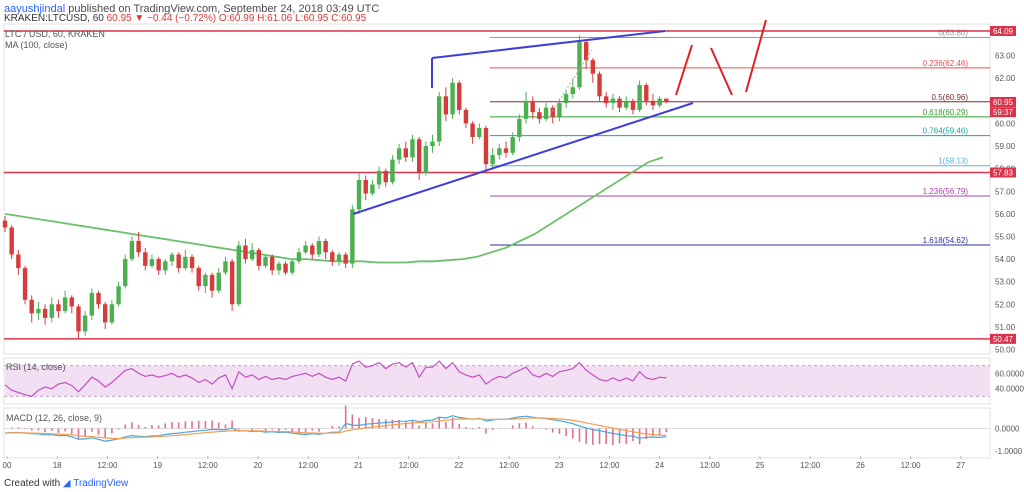 Image resolution: width=1024 pixels, height=492 pixels. Describe the element at coordinates (1005, 327) in the screenshot. I see `y-tick-label: 51.00` at that location.